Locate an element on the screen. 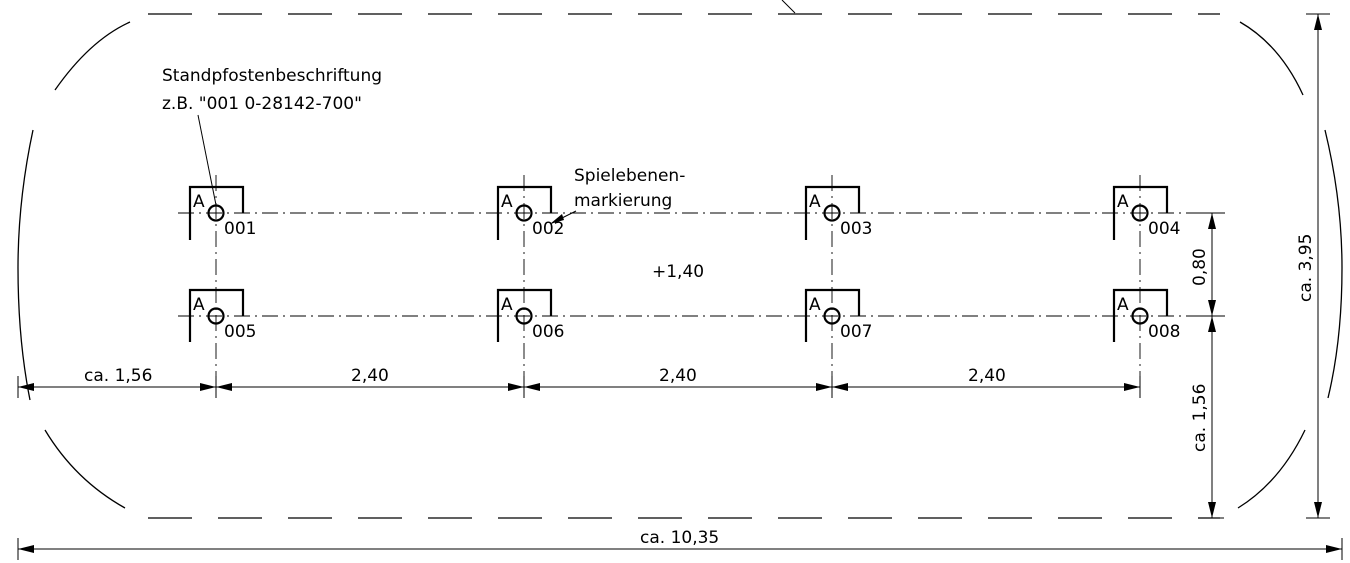  dim-spacing-3: 2,40 is located at coordinates (987, 376).